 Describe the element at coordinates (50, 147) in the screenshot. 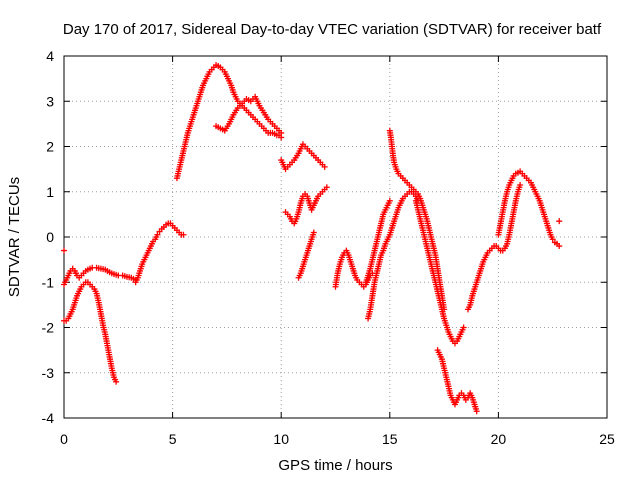

I see `y-tick-label: 2` at that location.